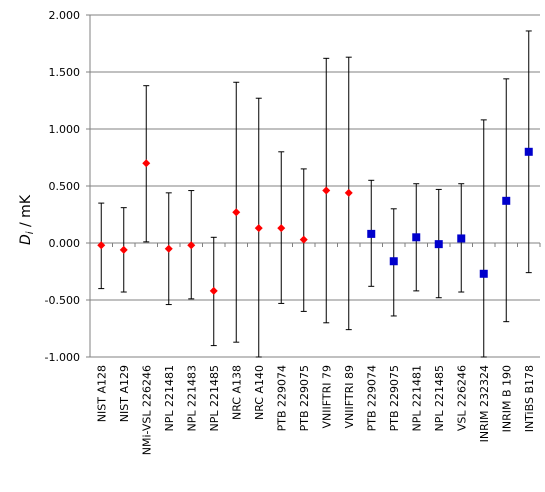 The image size is (545, 492). Describe the element at coordinates (529, 398) in the screenshot. I see `x-category-label: INTiBS B178` at that location.